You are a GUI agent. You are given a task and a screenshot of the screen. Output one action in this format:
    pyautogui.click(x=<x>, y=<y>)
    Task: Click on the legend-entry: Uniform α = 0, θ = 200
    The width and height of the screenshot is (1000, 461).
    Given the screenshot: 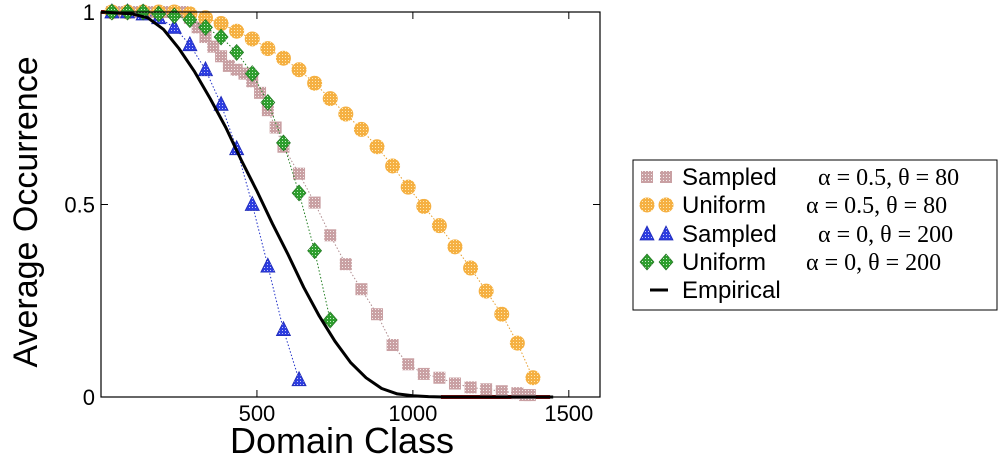 What is the action you would take?
    pyautogui.click(x=790, y=262)
    